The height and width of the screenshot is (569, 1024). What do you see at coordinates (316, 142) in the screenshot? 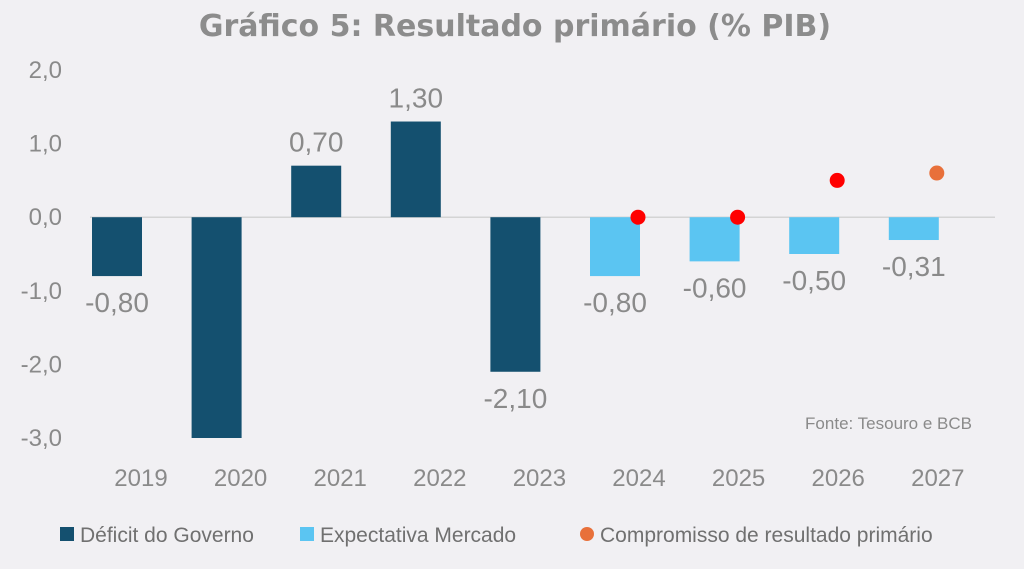
I see `data-label: 0,70` at bounding box center [316, 142].